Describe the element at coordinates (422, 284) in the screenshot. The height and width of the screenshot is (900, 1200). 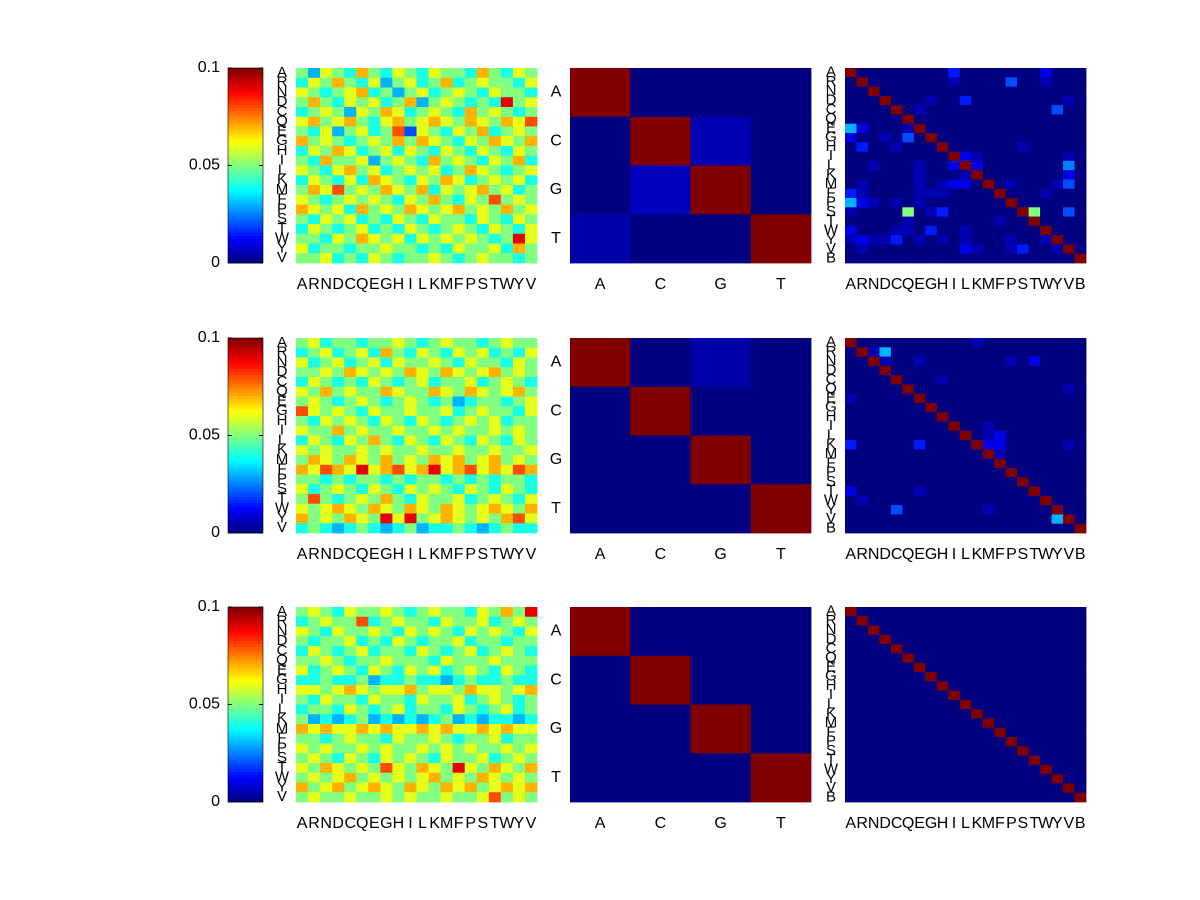
I see `x-tick-label: L` at that location.